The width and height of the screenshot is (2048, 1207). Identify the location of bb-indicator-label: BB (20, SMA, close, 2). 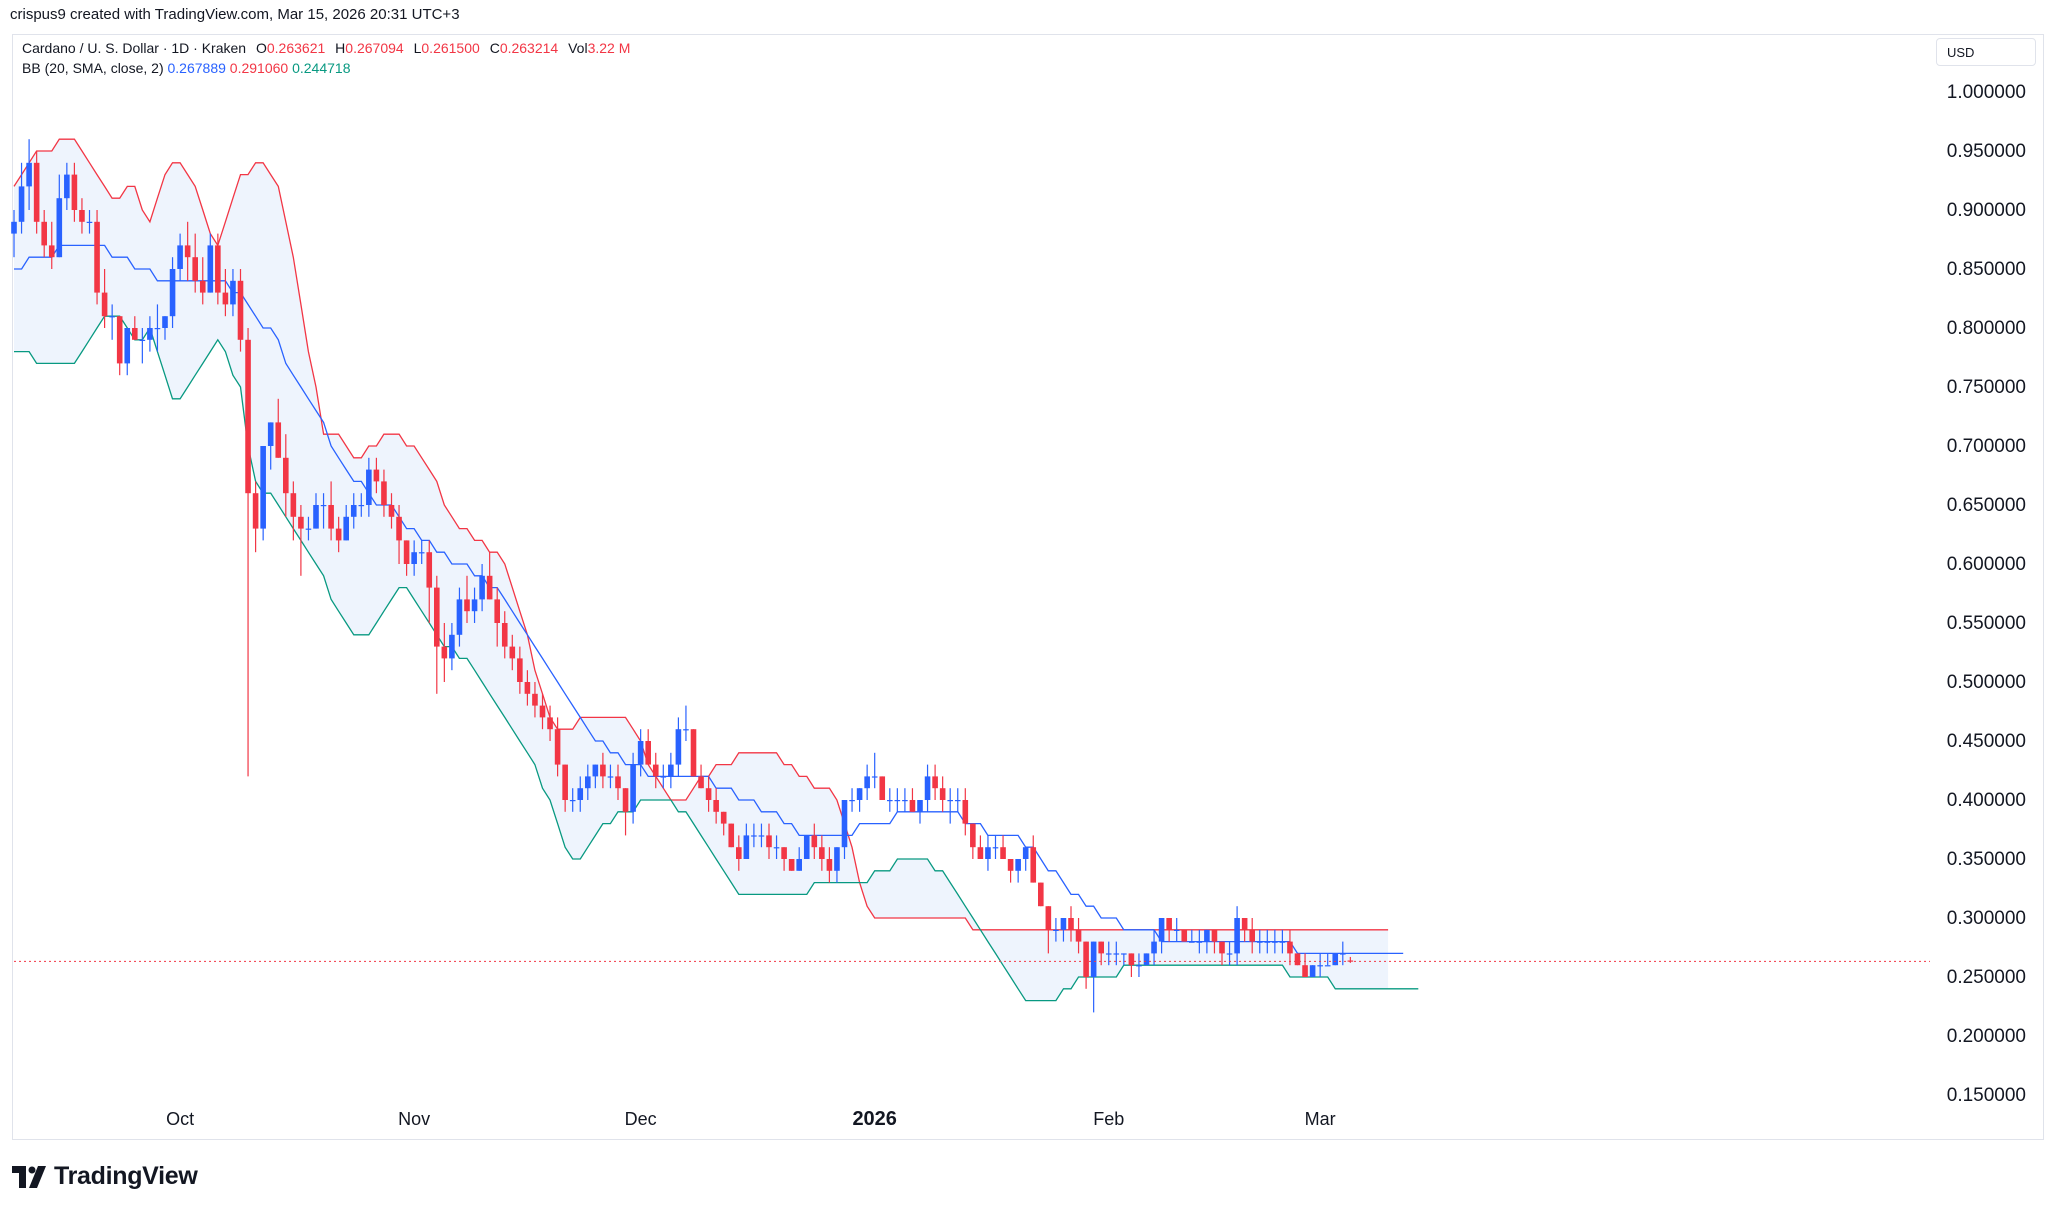
(93, 68).